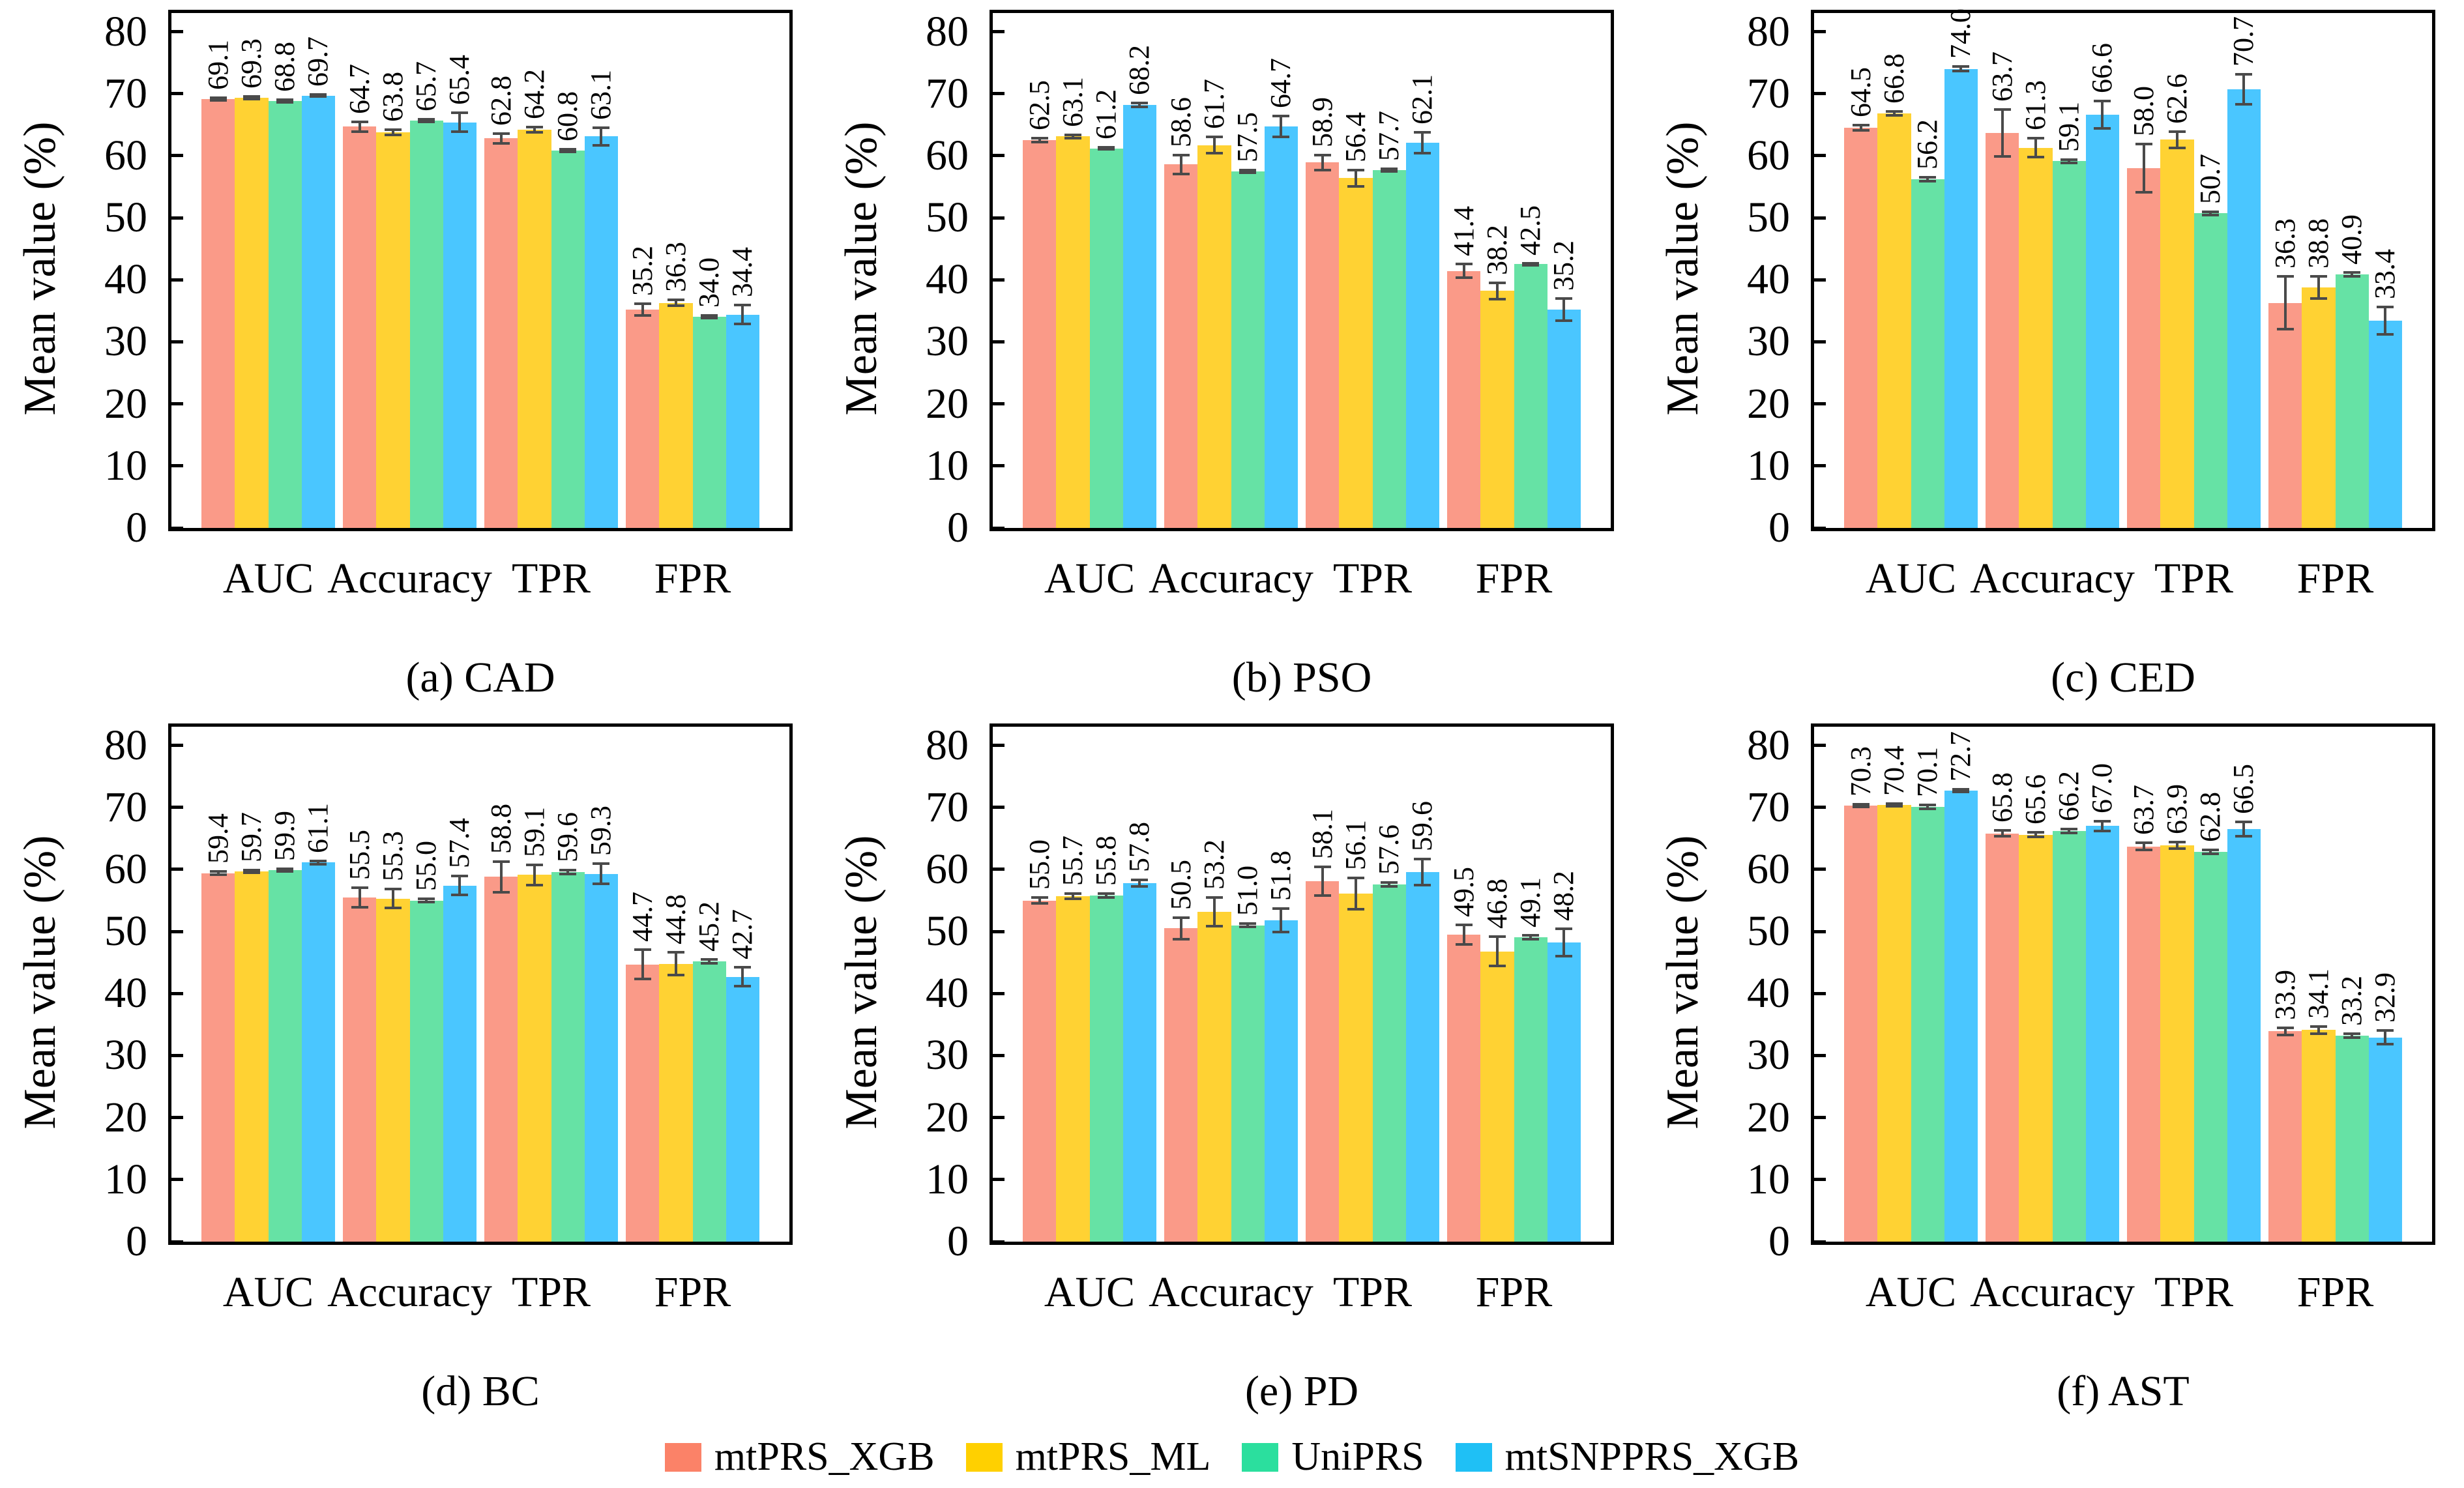  I want to click on y-tick-label: 30, so click(1769, 341).